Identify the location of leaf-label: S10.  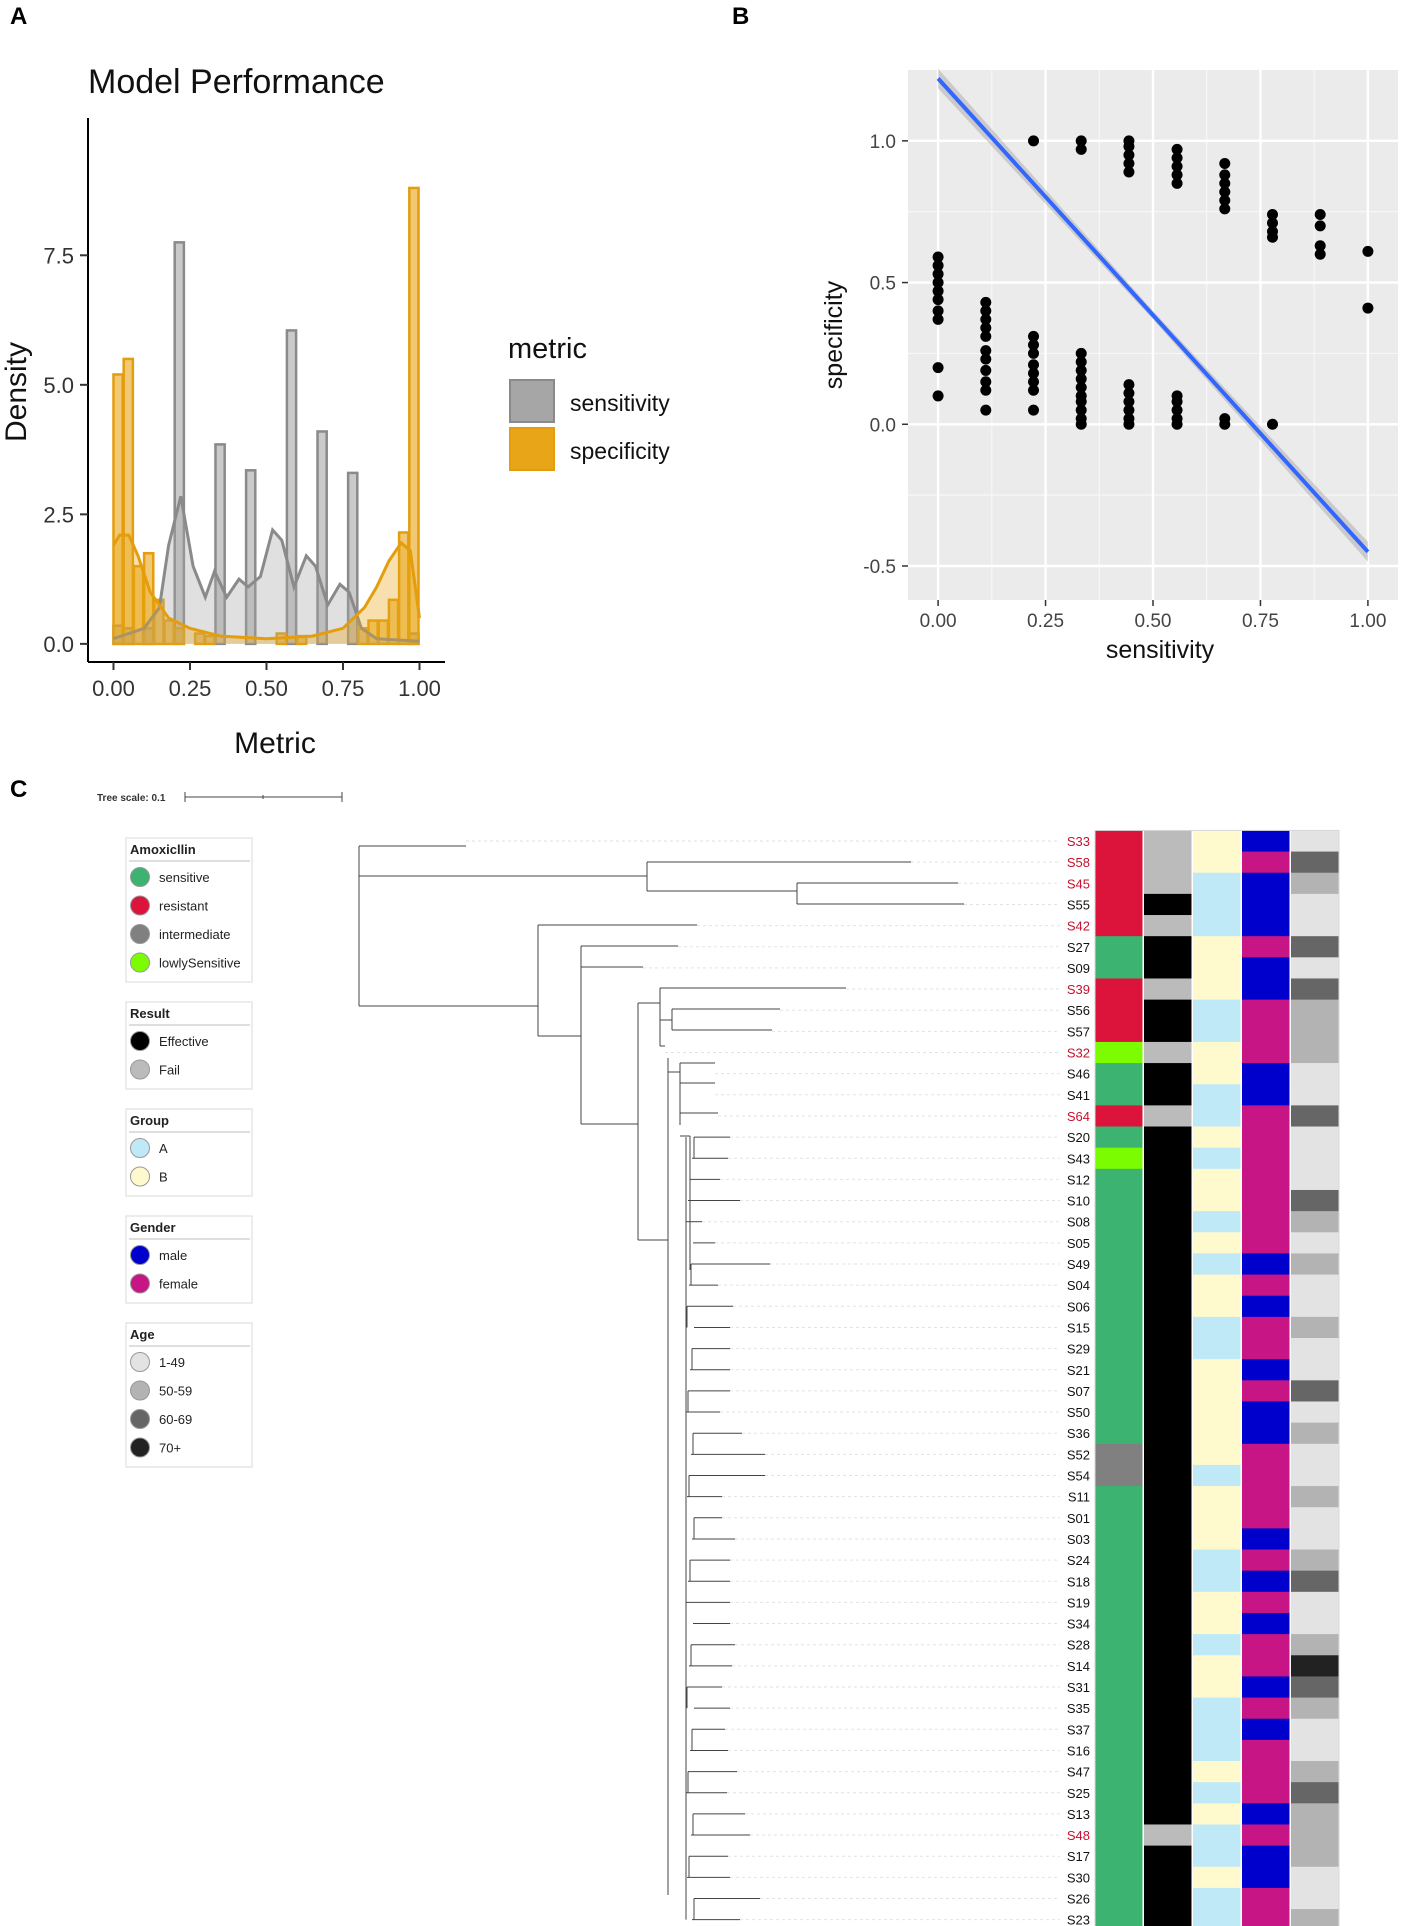
(1078, 1201).